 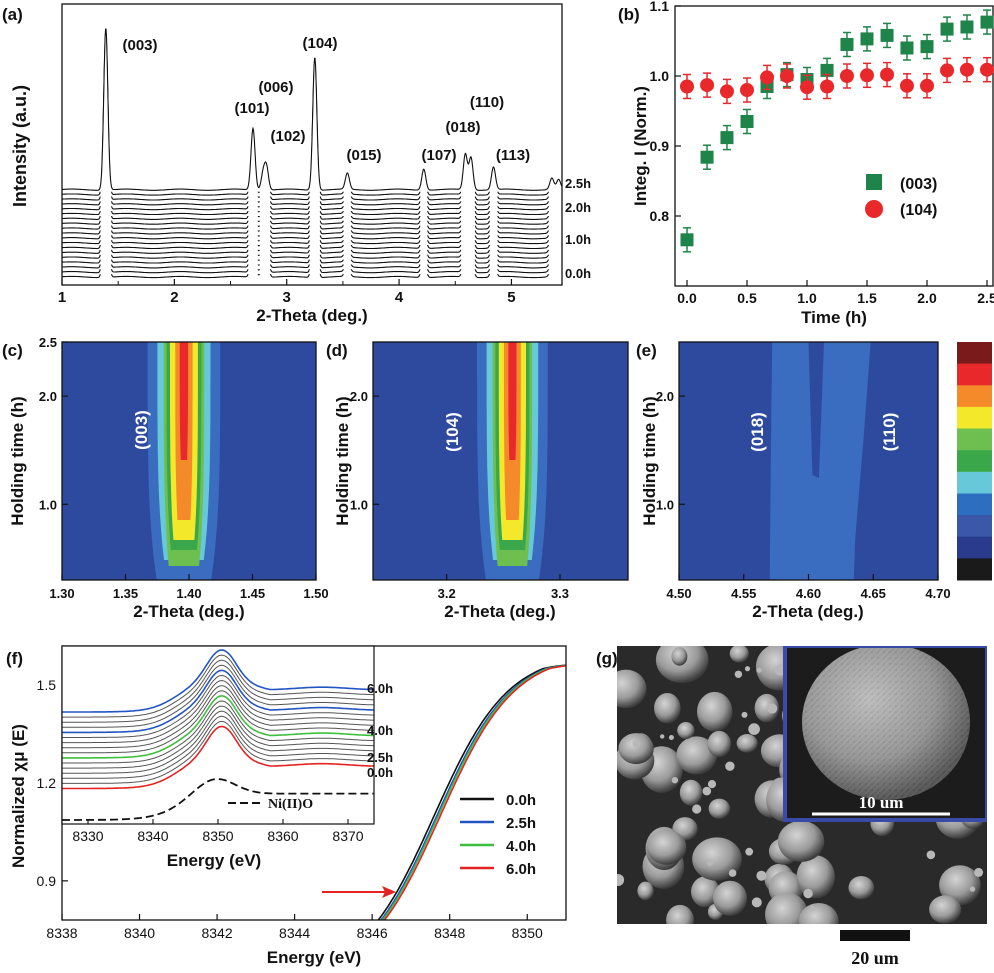 I want to click on y-tick-label: 1.2, so click(x=47, y=783).